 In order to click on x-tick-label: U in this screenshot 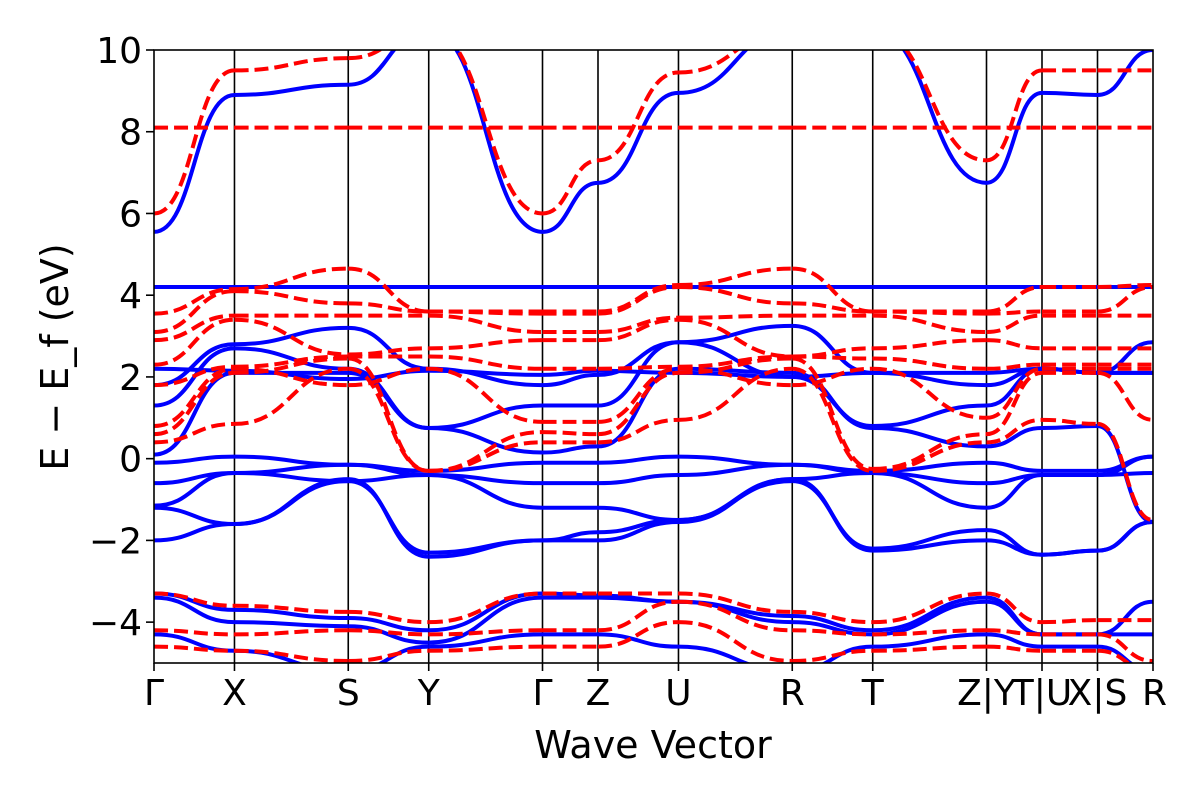, I will do `click(678, 693)`.